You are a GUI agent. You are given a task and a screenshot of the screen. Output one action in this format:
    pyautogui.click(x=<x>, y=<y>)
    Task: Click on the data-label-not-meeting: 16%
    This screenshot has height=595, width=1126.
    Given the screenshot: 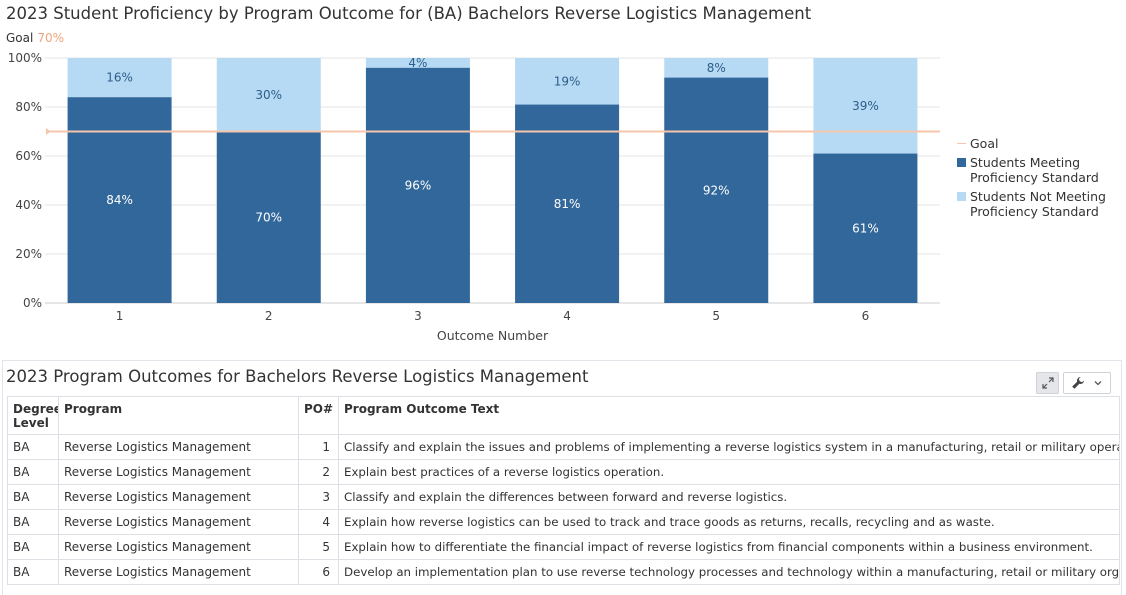 What is the action you would take?
    pyautogui.click(x=119, y=78)
    